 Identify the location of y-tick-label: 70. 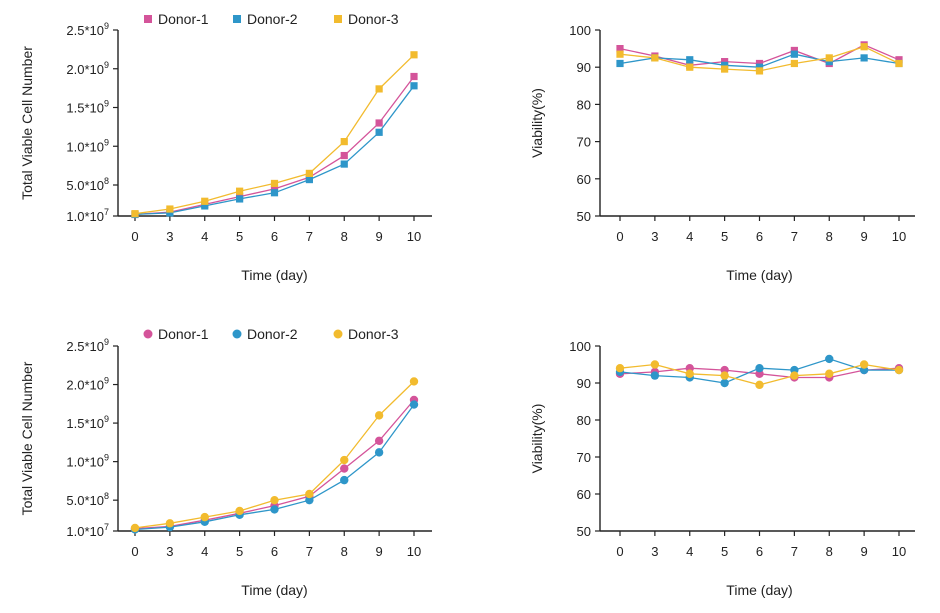
(584, 142).